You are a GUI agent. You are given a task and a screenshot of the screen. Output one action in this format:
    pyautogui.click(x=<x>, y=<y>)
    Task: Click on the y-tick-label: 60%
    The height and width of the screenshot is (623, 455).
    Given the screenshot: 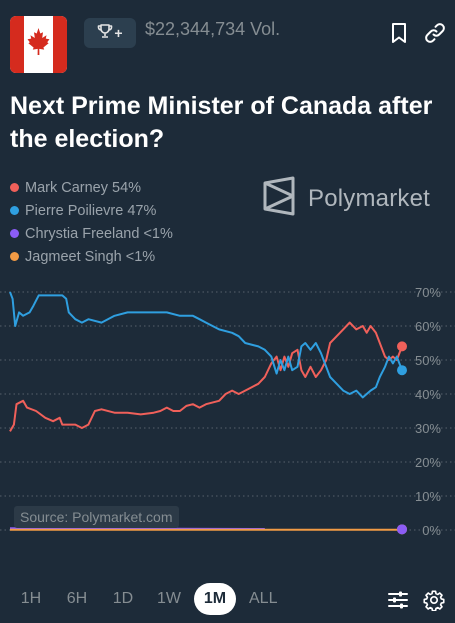 What is the action you would take?
    pyautogui.click(x=428, y=326)
    